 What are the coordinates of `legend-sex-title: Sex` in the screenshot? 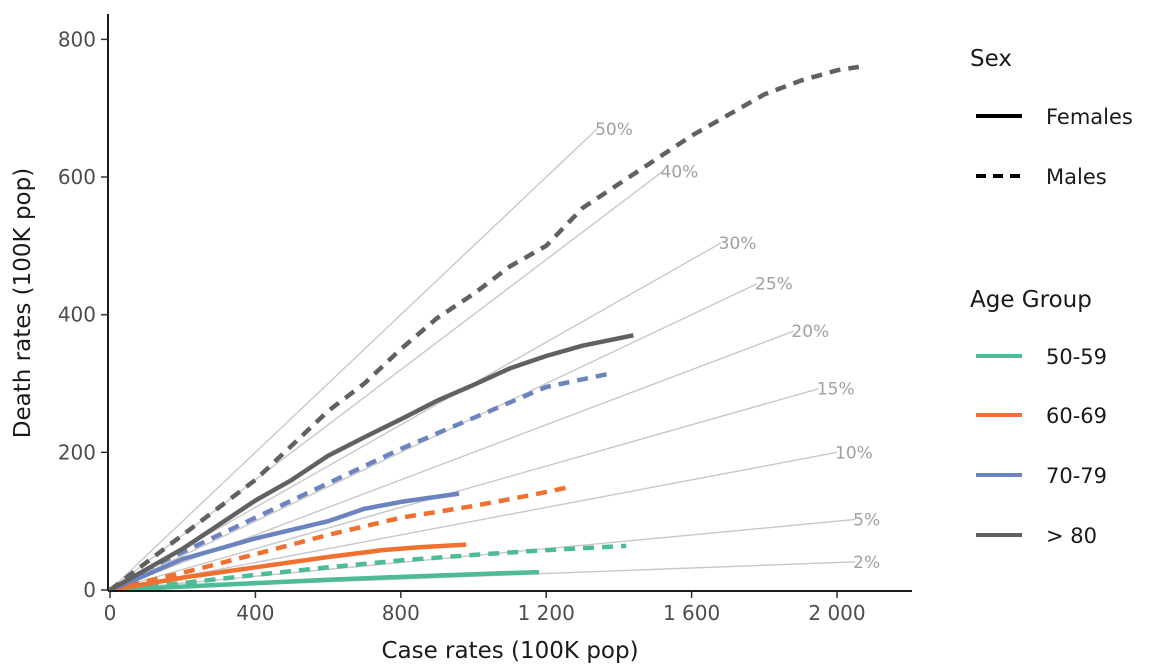 It's located at (991, 59).